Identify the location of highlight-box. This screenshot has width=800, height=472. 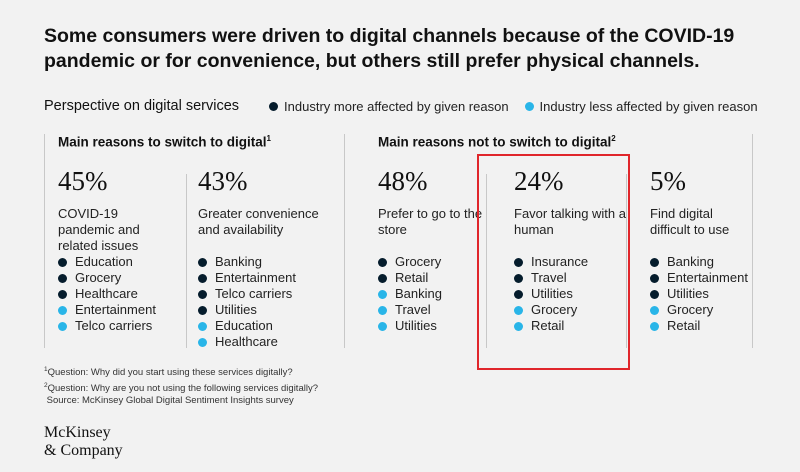
(553, 262).